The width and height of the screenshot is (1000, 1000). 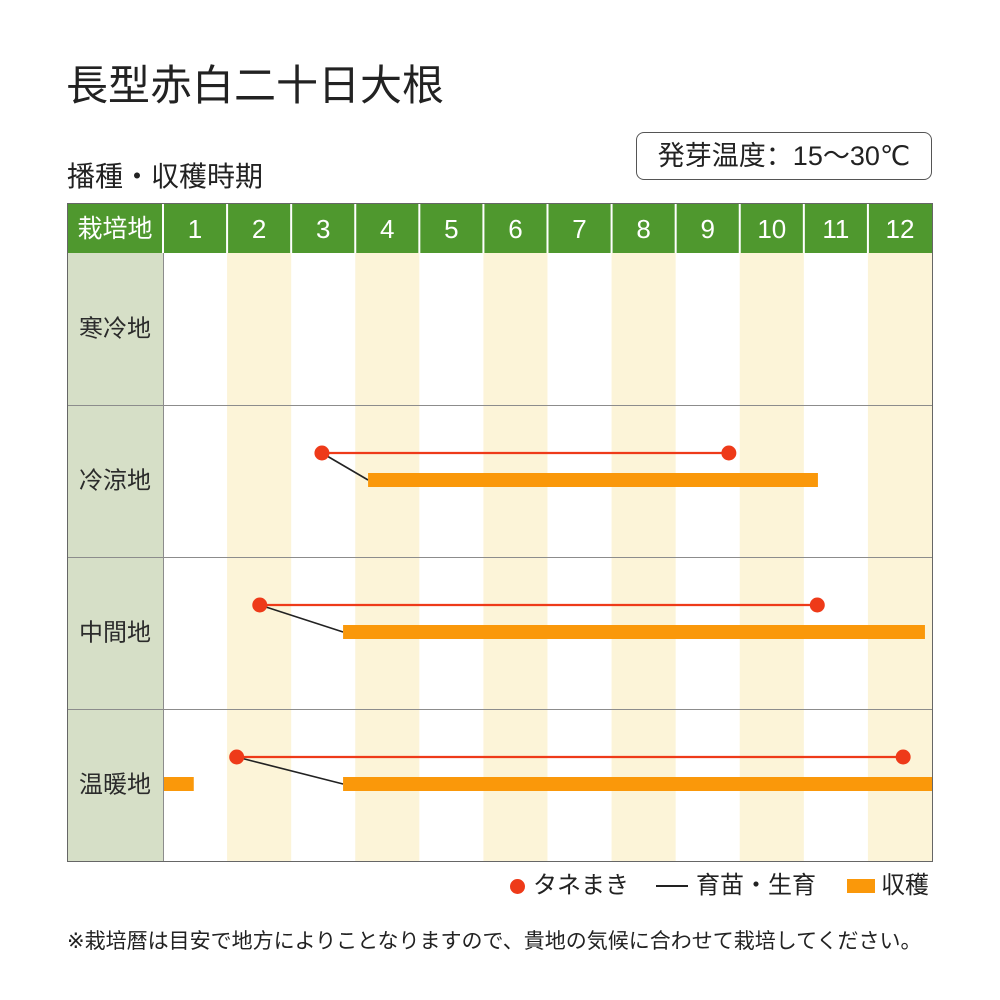 I want to click on legend-label-growth: 育苗・生育, so click(x=756, y=885).